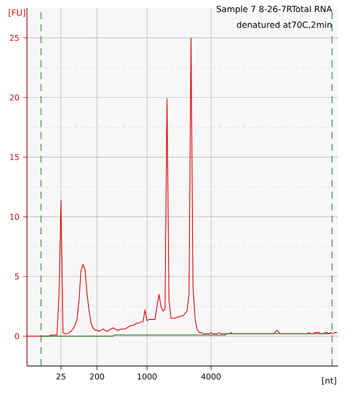  What do you see at coordinates (274, 10) in the screenshot?
I see `chart-title: Sample 7 8-26-7RTotal RNA` at bounding box center [274, 10].